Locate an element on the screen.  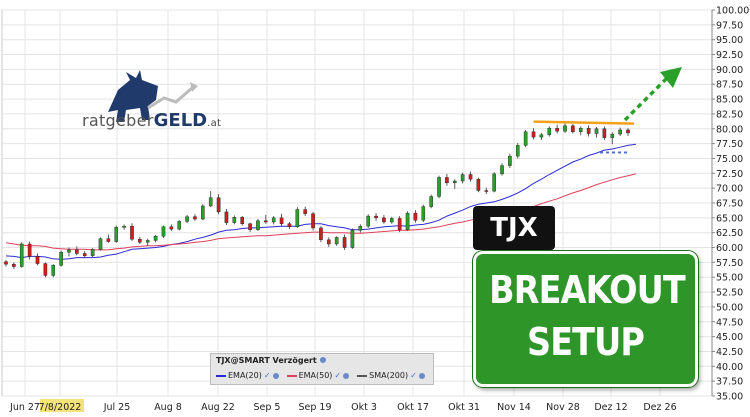
y-tick-label: 87.50 is located at coordinates (729, 85).